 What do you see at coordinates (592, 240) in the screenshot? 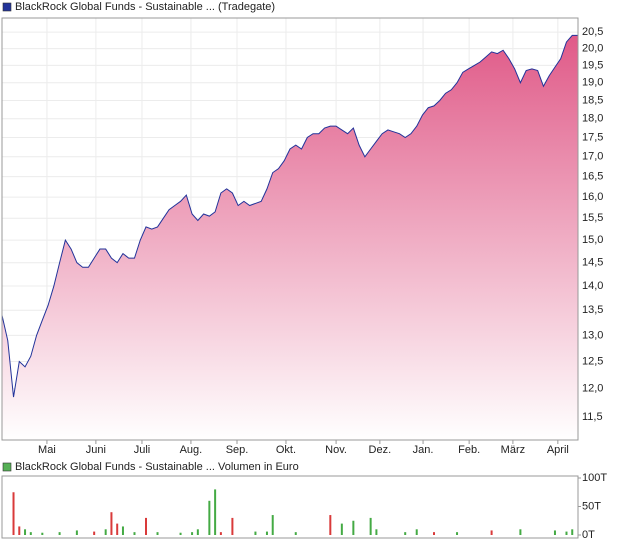
I see `y-tick-label: 15,0` at bounding box center [592, 240].